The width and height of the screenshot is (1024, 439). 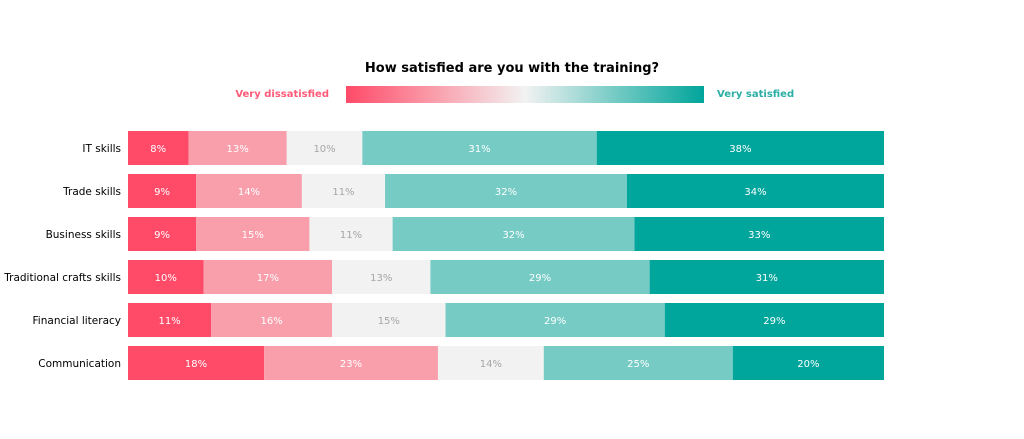 I want to click on category-label: Communication, so click(x=79, y=364).